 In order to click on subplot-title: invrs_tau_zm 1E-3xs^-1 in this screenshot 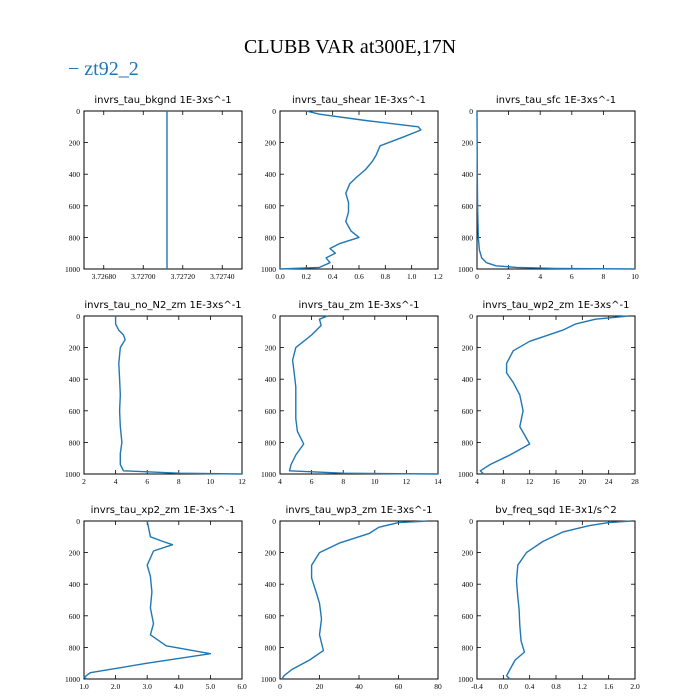, I will do `click(358, 305)`.